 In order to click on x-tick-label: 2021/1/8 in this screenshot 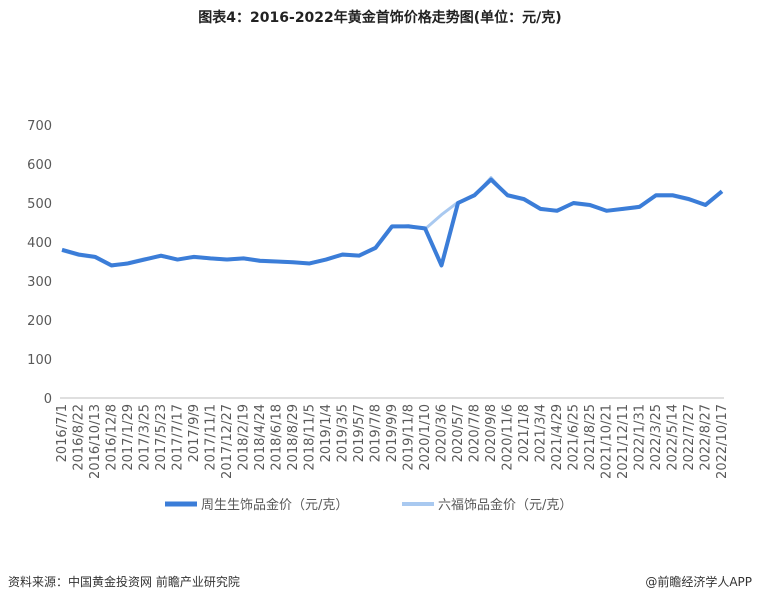, I will do `click(524, 433)`.